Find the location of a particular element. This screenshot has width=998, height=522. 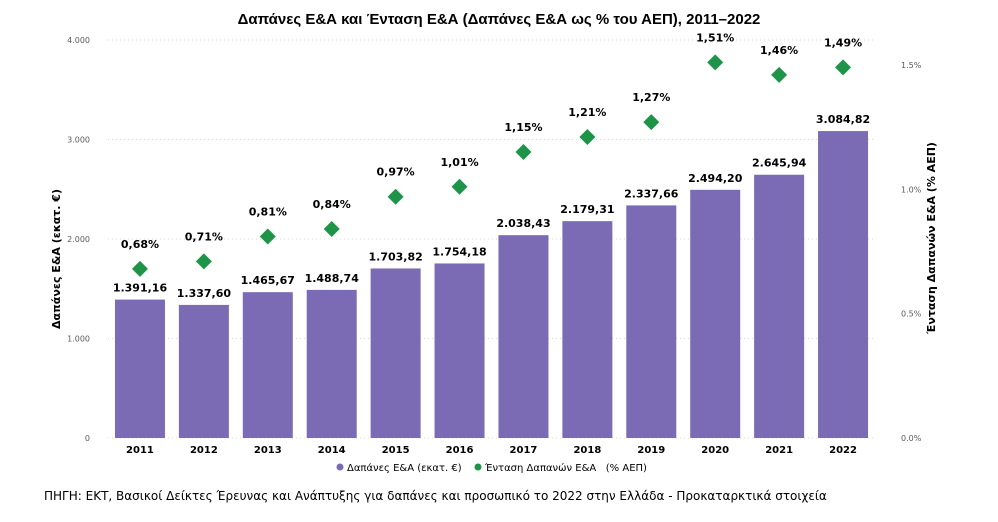

bar-value-label: 1.391,16 is located at coordinates (140, 288).